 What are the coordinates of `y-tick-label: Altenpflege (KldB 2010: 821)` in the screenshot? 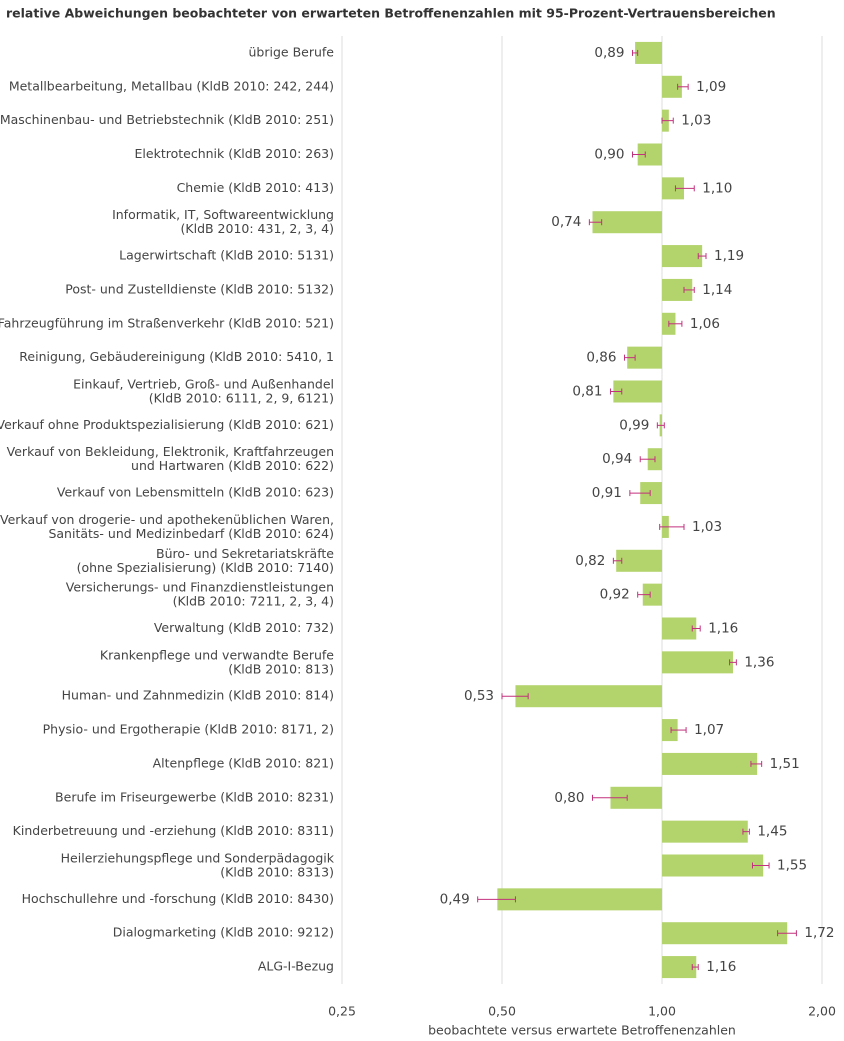 It's located at (243, 762).